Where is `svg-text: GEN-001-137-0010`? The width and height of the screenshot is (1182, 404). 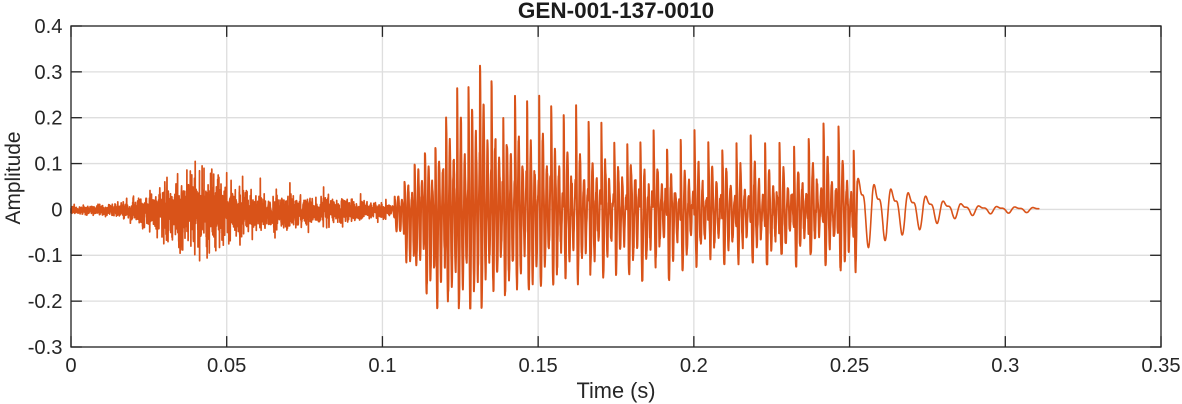
svg-text: GEN-001-137-0010 is located at coordinates (616, 11).